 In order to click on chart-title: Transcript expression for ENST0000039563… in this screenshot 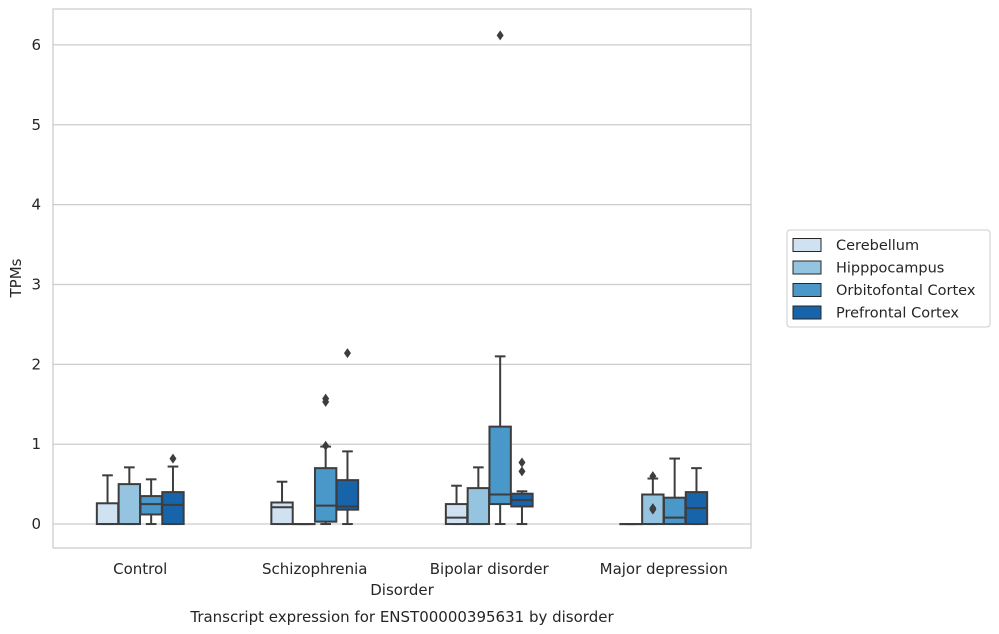, I will do `click(401, 617)`.